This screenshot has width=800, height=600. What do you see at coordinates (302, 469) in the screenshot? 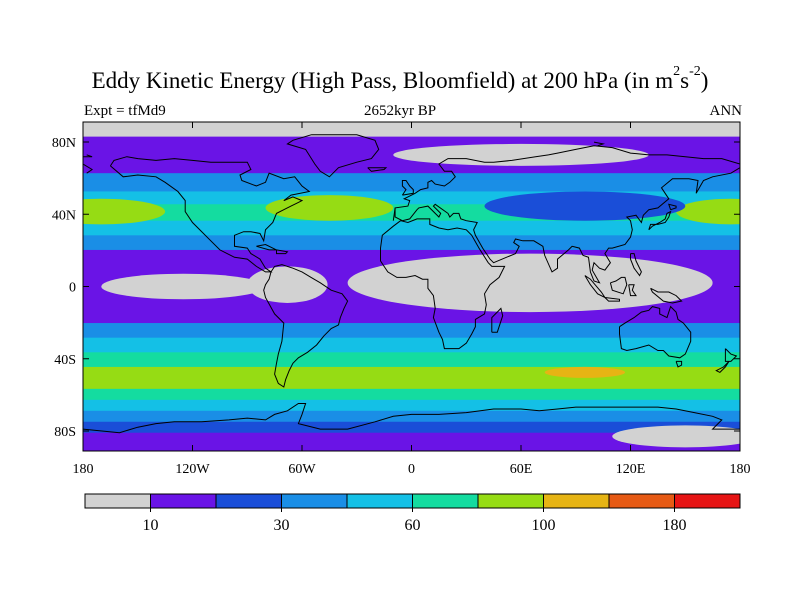
I see `x-tick-label: 60W` at bounding box center [302, 469].